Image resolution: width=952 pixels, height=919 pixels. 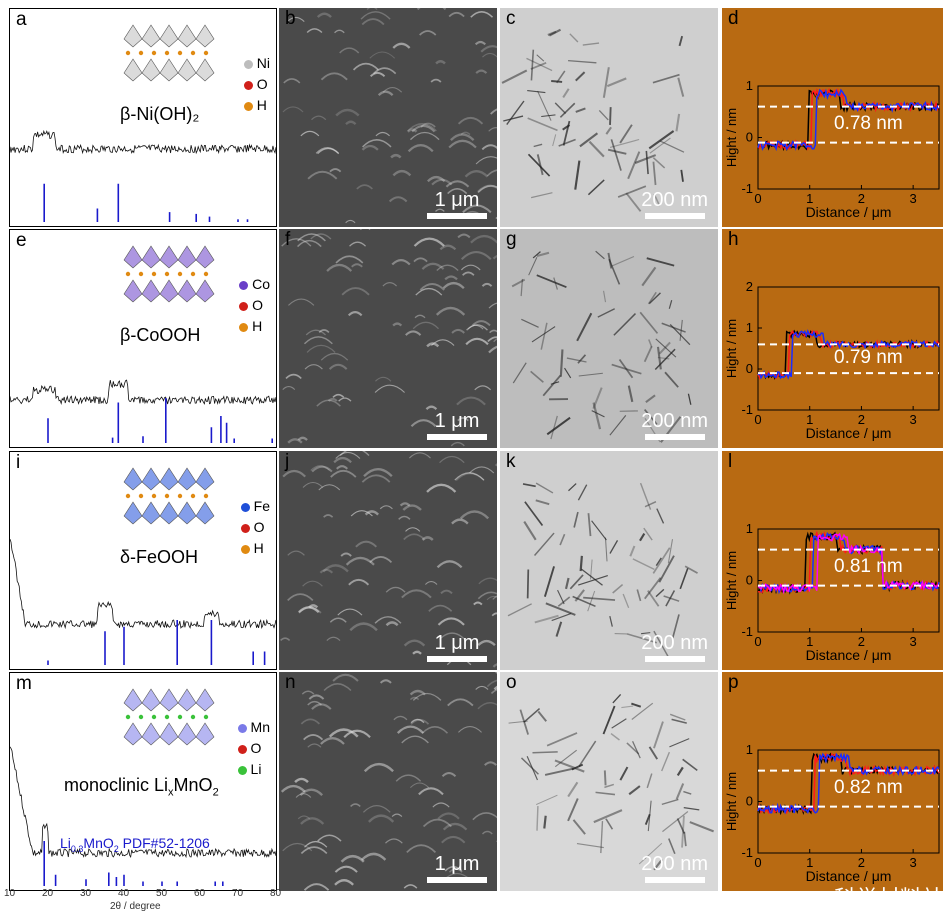 I want to click on legend-label: H, so click(x=257, y=326).